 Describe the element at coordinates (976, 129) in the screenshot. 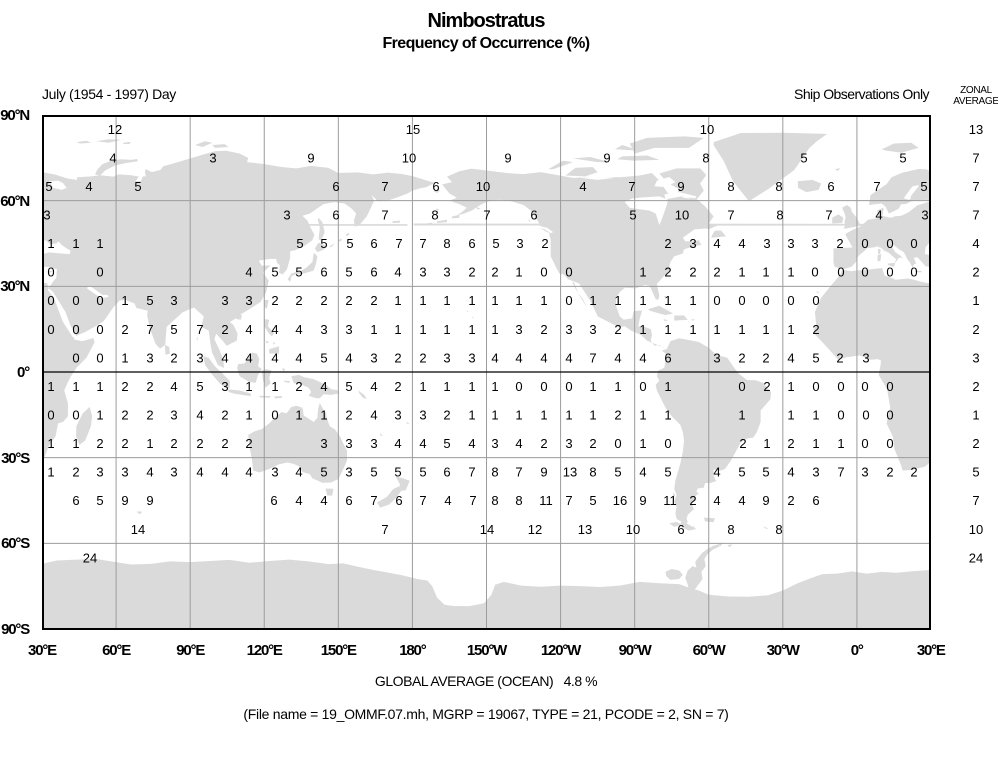

I see `svg-text: 13` at that location.